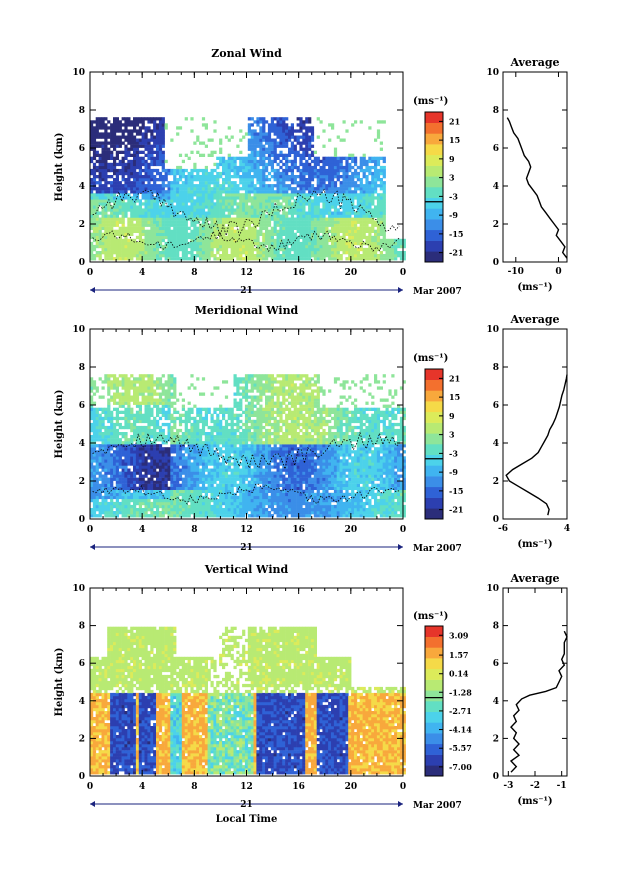 Image resolution: width=617 pixels, height=877 pixels. What do you see at coordinates (92, 290) in the screenshot?
I see `day-span-arrow-left` at bounding box center [92, 290].